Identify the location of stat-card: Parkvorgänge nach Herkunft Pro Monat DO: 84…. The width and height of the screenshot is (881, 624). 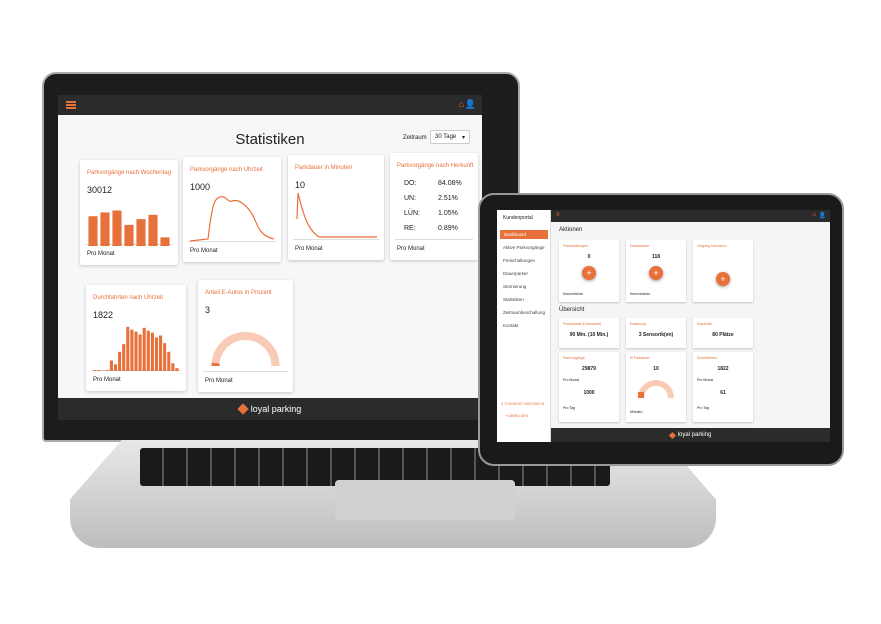
(434, 206).